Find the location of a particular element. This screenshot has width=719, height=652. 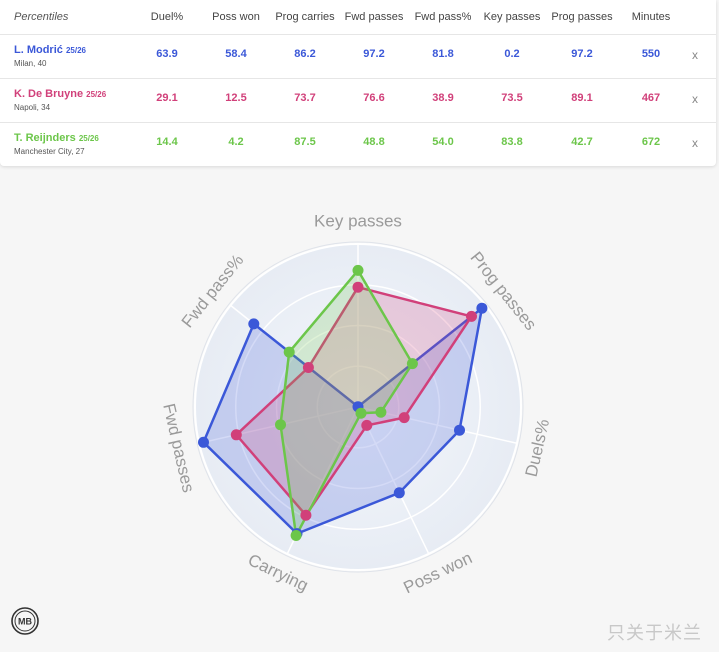

radar-axis-label: Fwd passes is located at coordinates (178, 448).